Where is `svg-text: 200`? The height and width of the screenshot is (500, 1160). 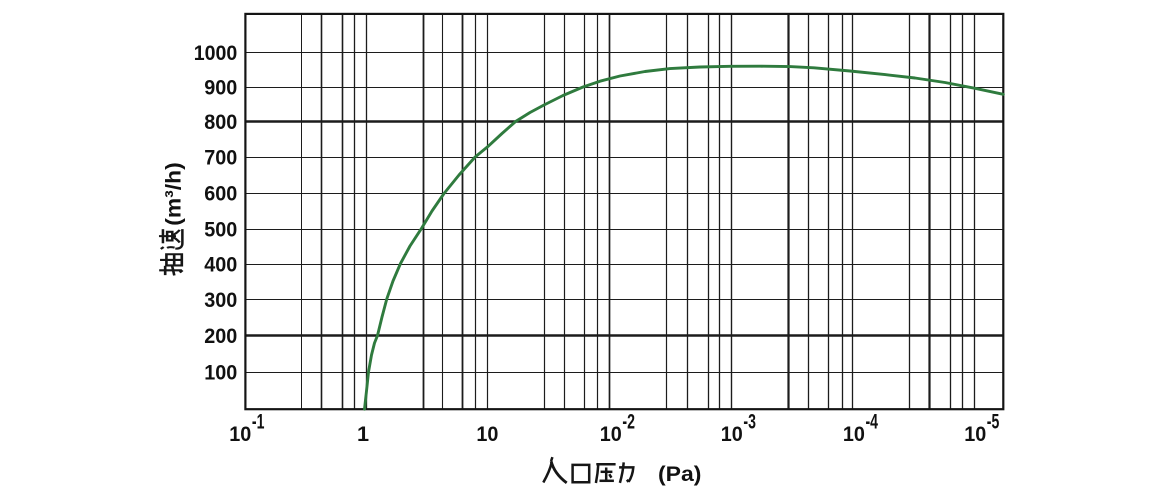
svg-text: 200 is located at coordinates (220, 335).